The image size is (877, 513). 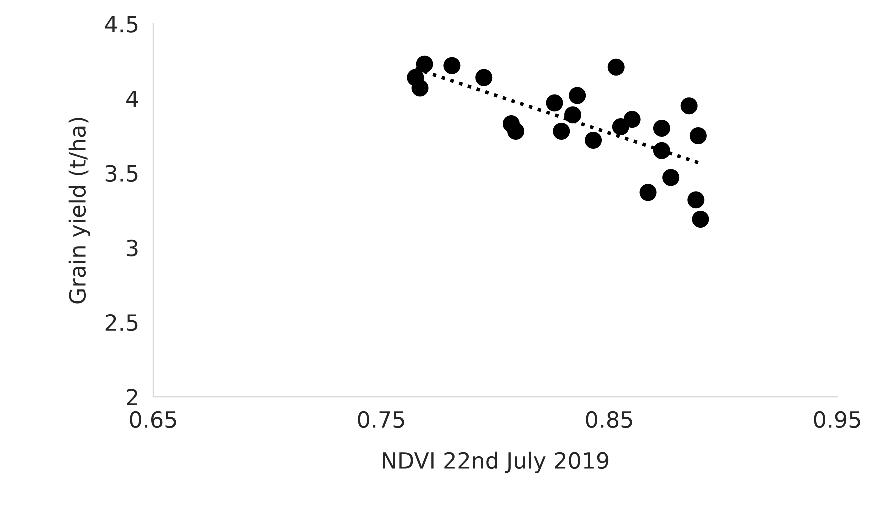 What do you see at coordinates (132, 397) in the screenshot?
I see `y-tick-label: 2` at bounding box center [132, 397].